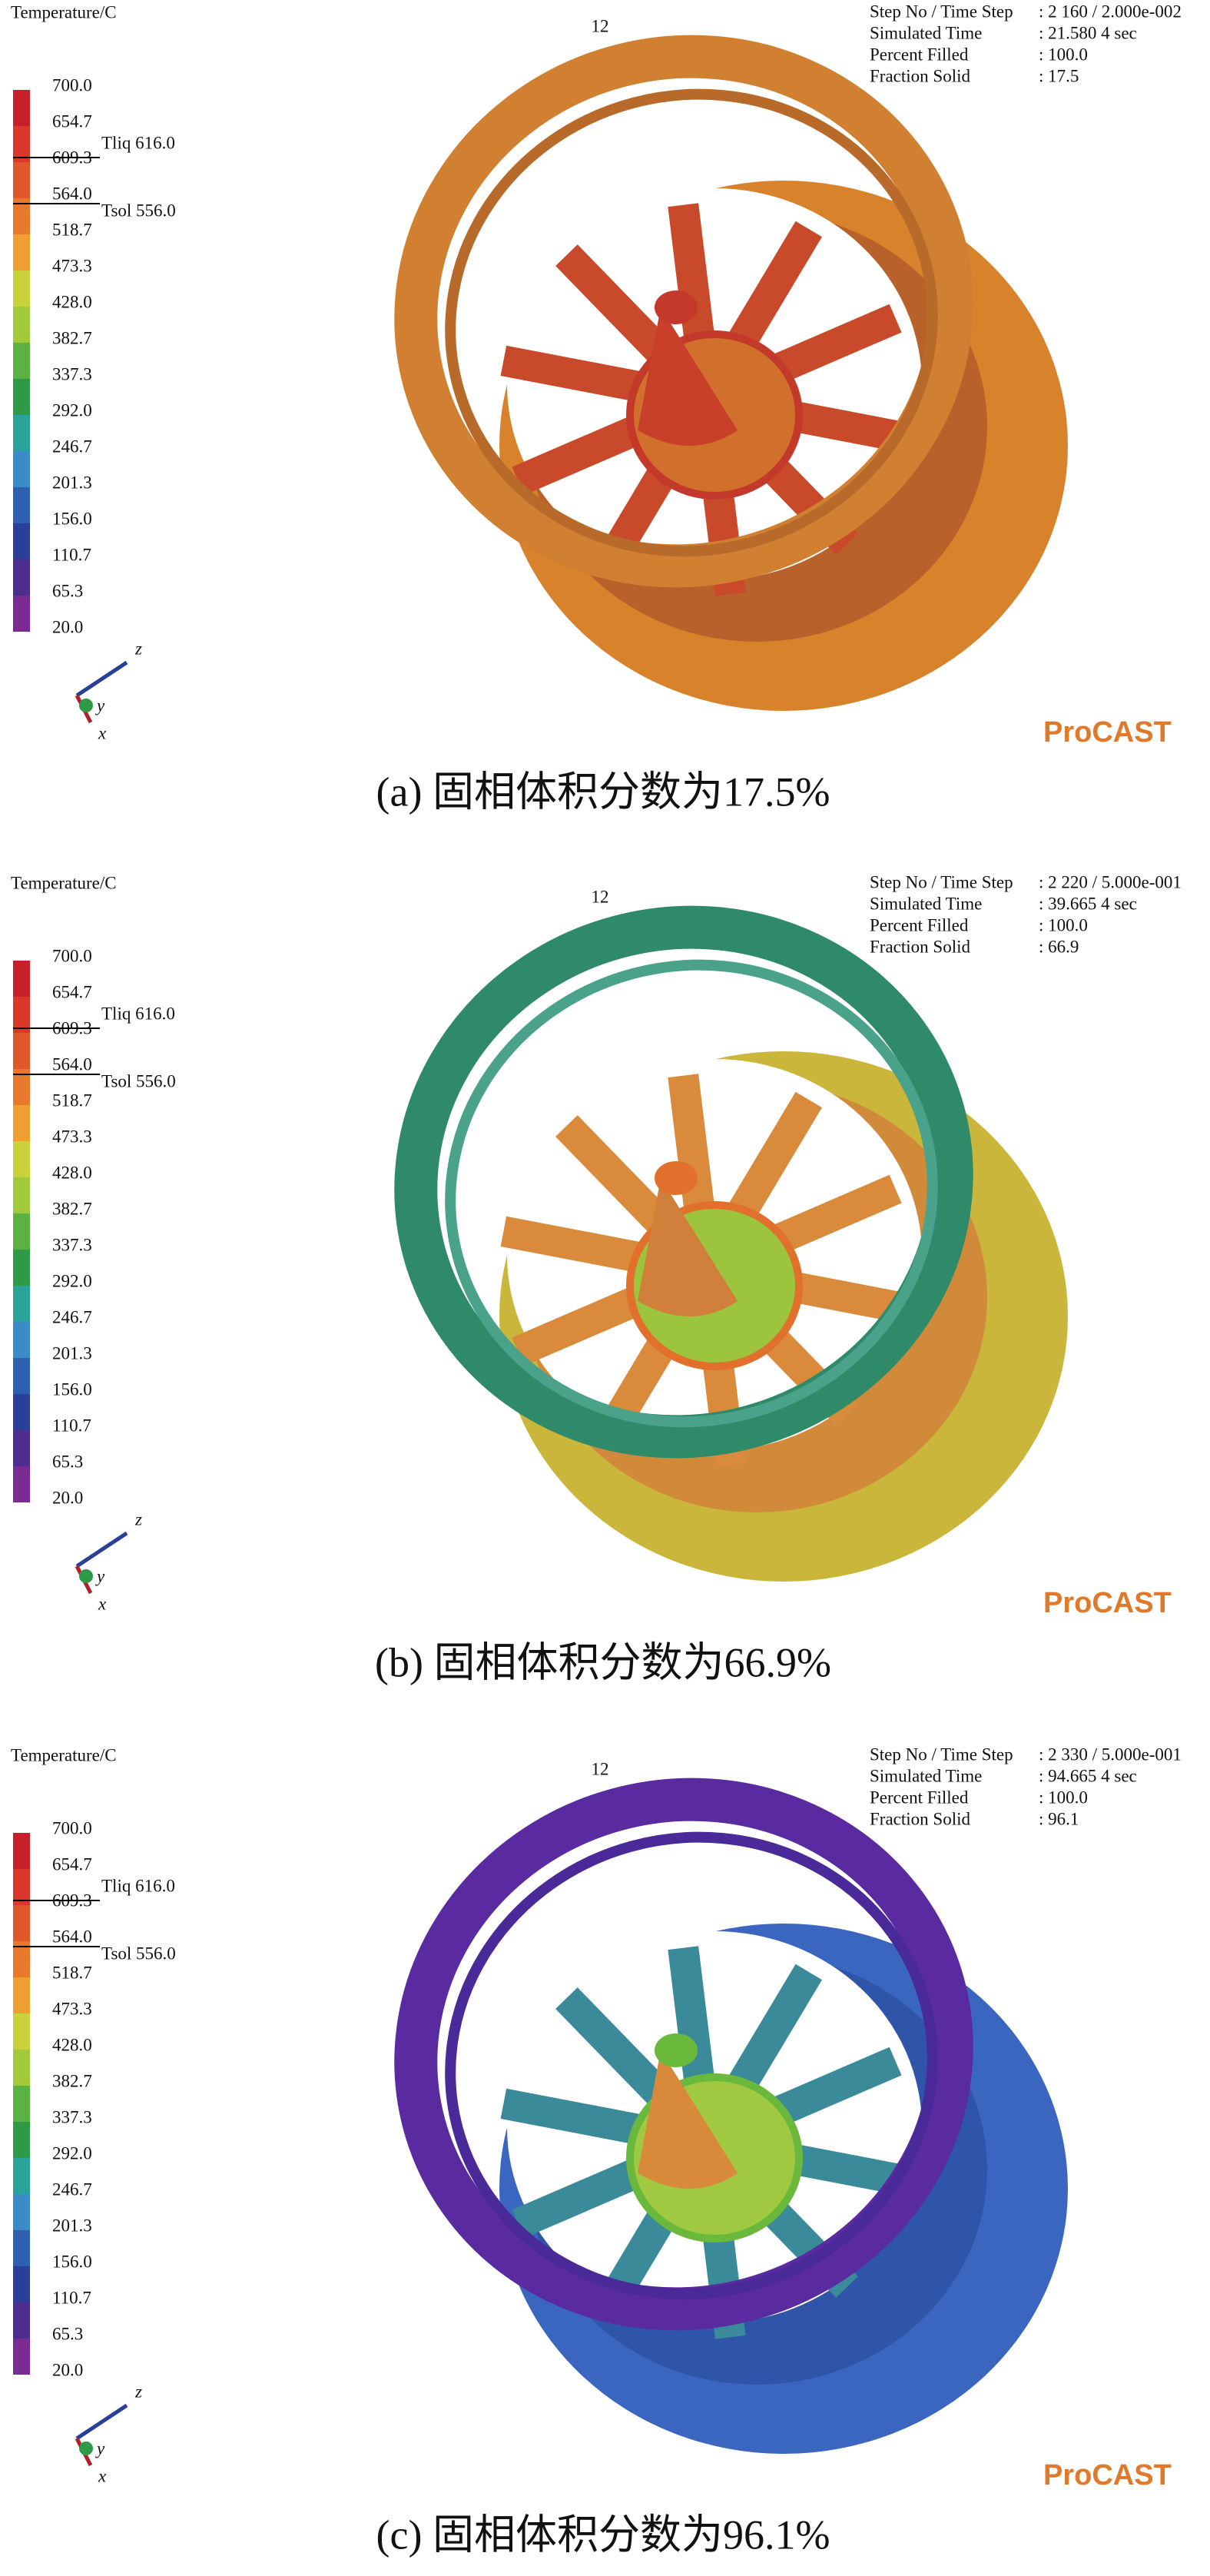  Describe the element at coordinates (72, 1864) in the screenshot. I see `legend-label: 654.7` at that location.